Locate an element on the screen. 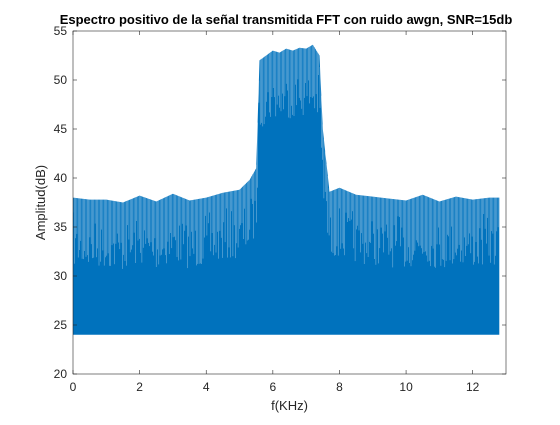 The height and width of the screenshot is (425, 560). y-tick-label: 50 is located at coordinates (61, 80).